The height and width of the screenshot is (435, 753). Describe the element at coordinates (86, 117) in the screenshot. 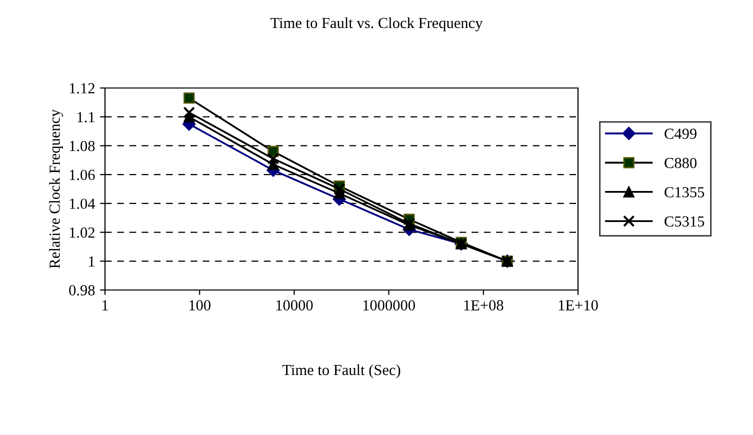

I see `y-tick-label: 1.1` at that location.